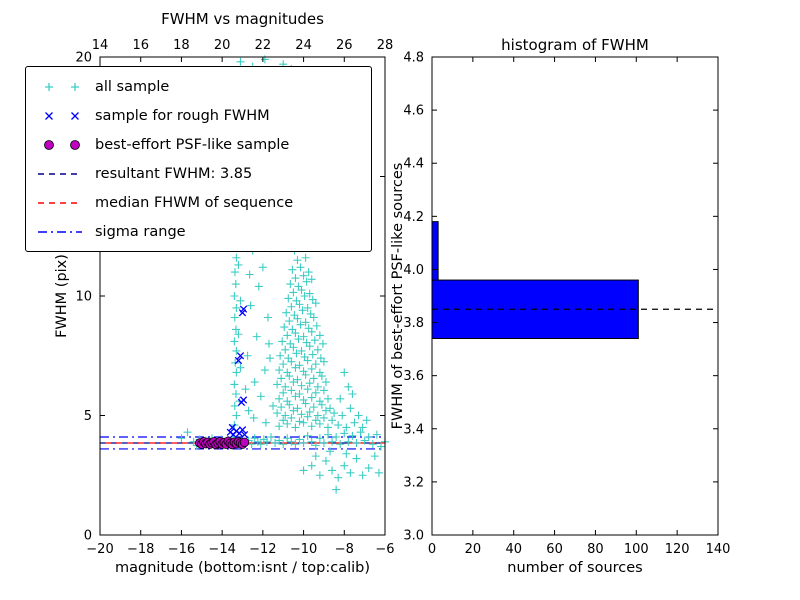  What do you see at coordinates (262, 549) in the screenshot?
I see `tick-label: −12` at bounding box center [262, 549].